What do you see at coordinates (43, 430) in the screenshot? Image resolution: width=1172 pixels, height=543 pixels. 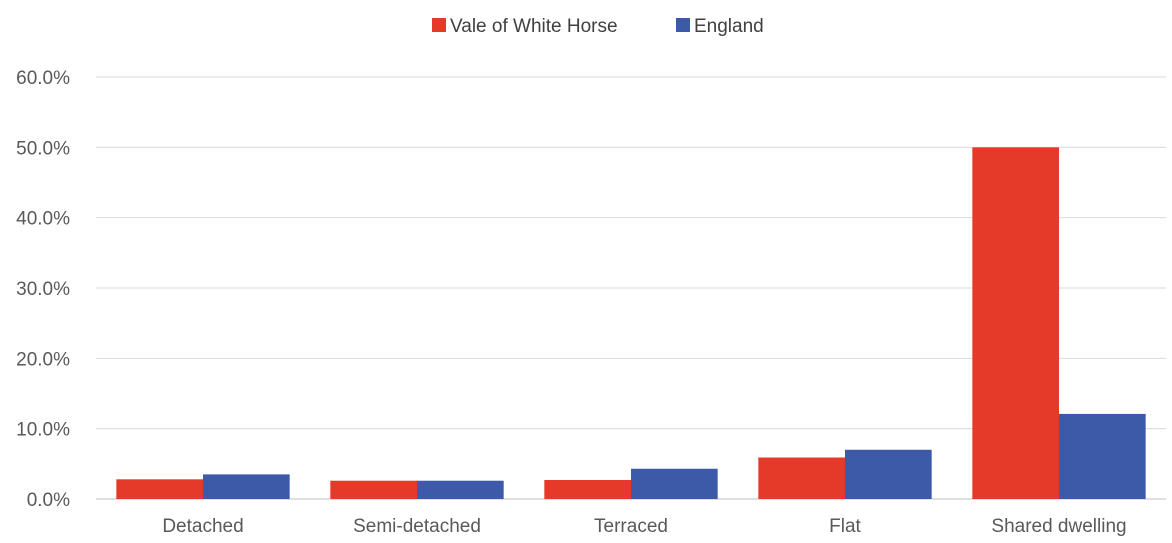 I see `y-tick-label: 10.0%` at bounding box center [43, 430].